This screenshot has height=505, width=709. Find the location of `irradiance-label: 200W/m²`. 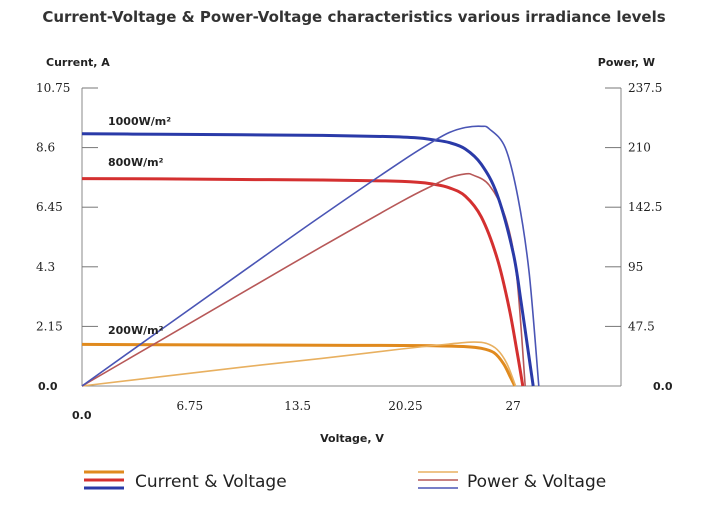

irradiance-label: 200W/m² is located at coordinates (136, 330).